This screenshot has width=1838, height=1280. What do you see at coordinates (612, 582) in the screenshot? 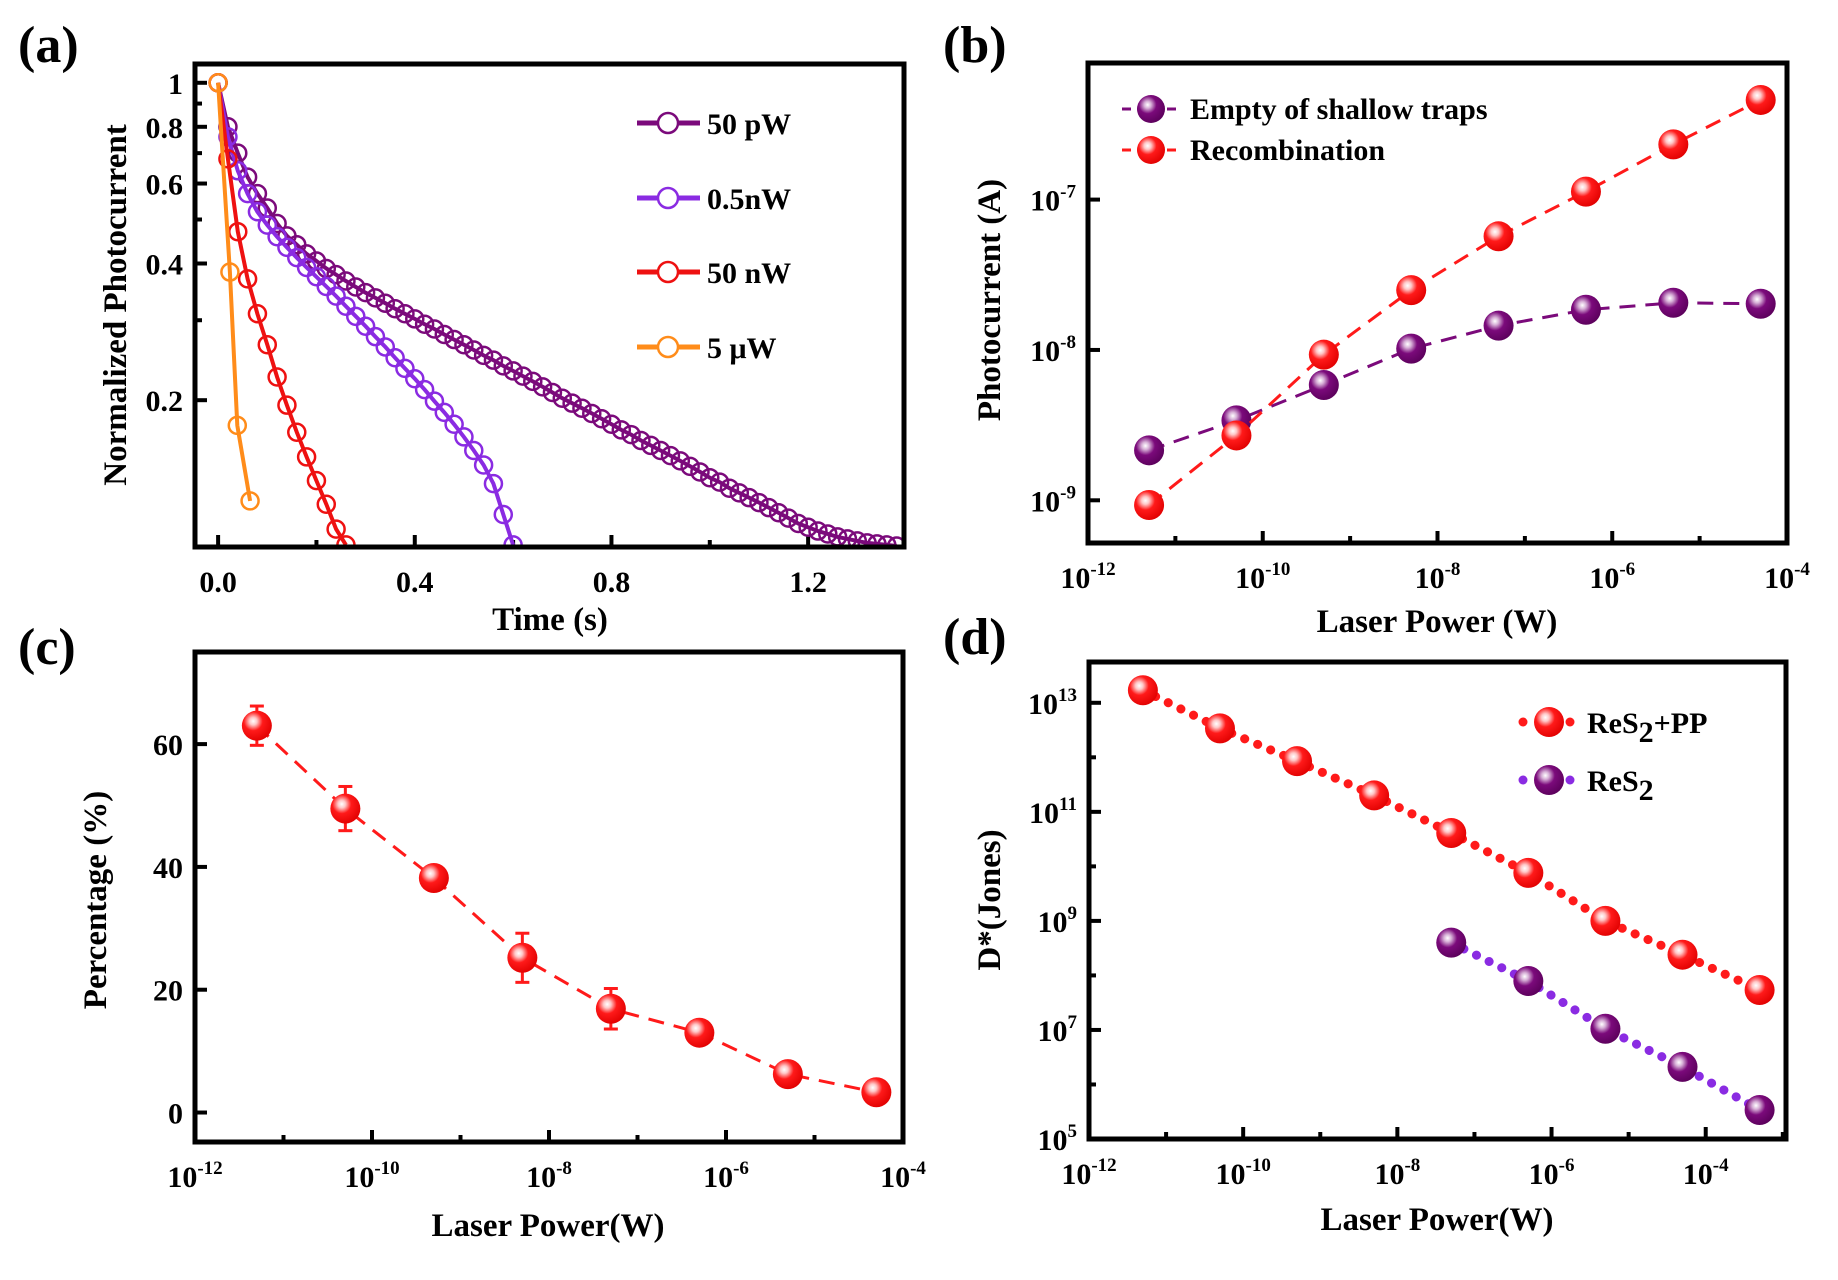
I see `x-tick-label: 0.8` at bounding box center [612, 582].